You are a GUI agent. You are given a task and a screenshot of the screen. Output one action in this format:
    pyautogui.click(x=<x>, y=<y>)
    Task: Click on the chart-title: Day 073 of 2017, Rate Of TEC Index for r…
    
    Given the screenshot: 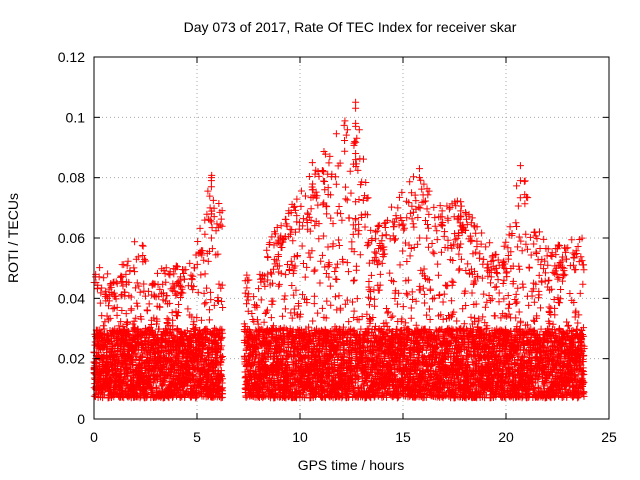 What is the action you would take?
    pyautogui.click(x=350, y=27)
    